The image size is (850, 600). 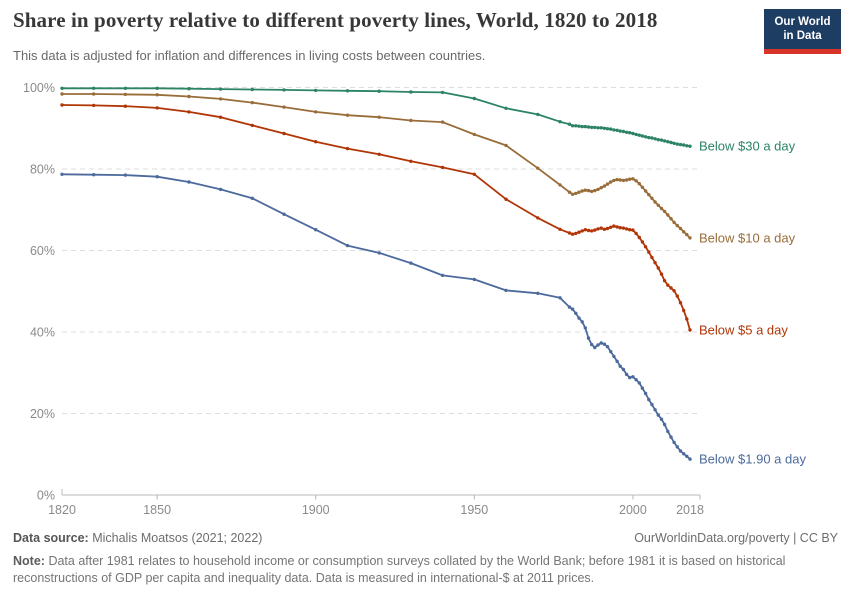 What do you see at coordinates (39, 88) in the screenshot?
I see `y-tick-label: 100%` at bounding box center [39, 88].